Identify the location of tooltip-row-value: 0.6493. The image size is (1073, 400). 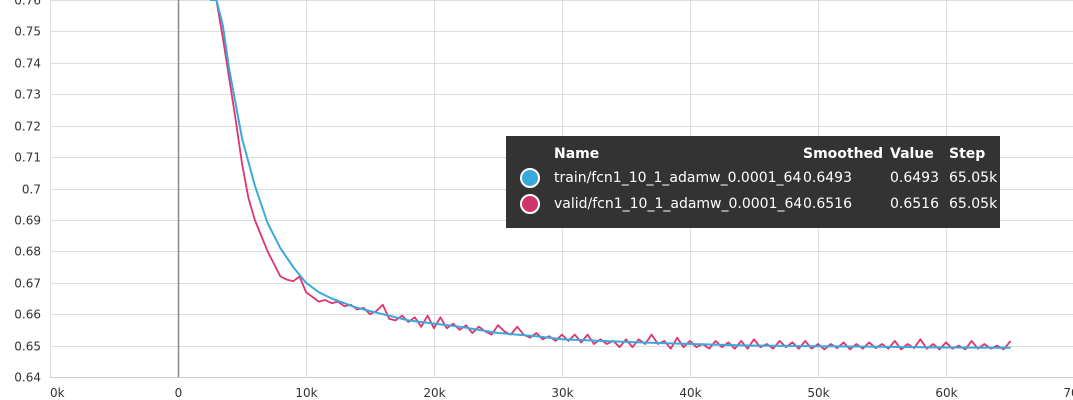
(914, 178).